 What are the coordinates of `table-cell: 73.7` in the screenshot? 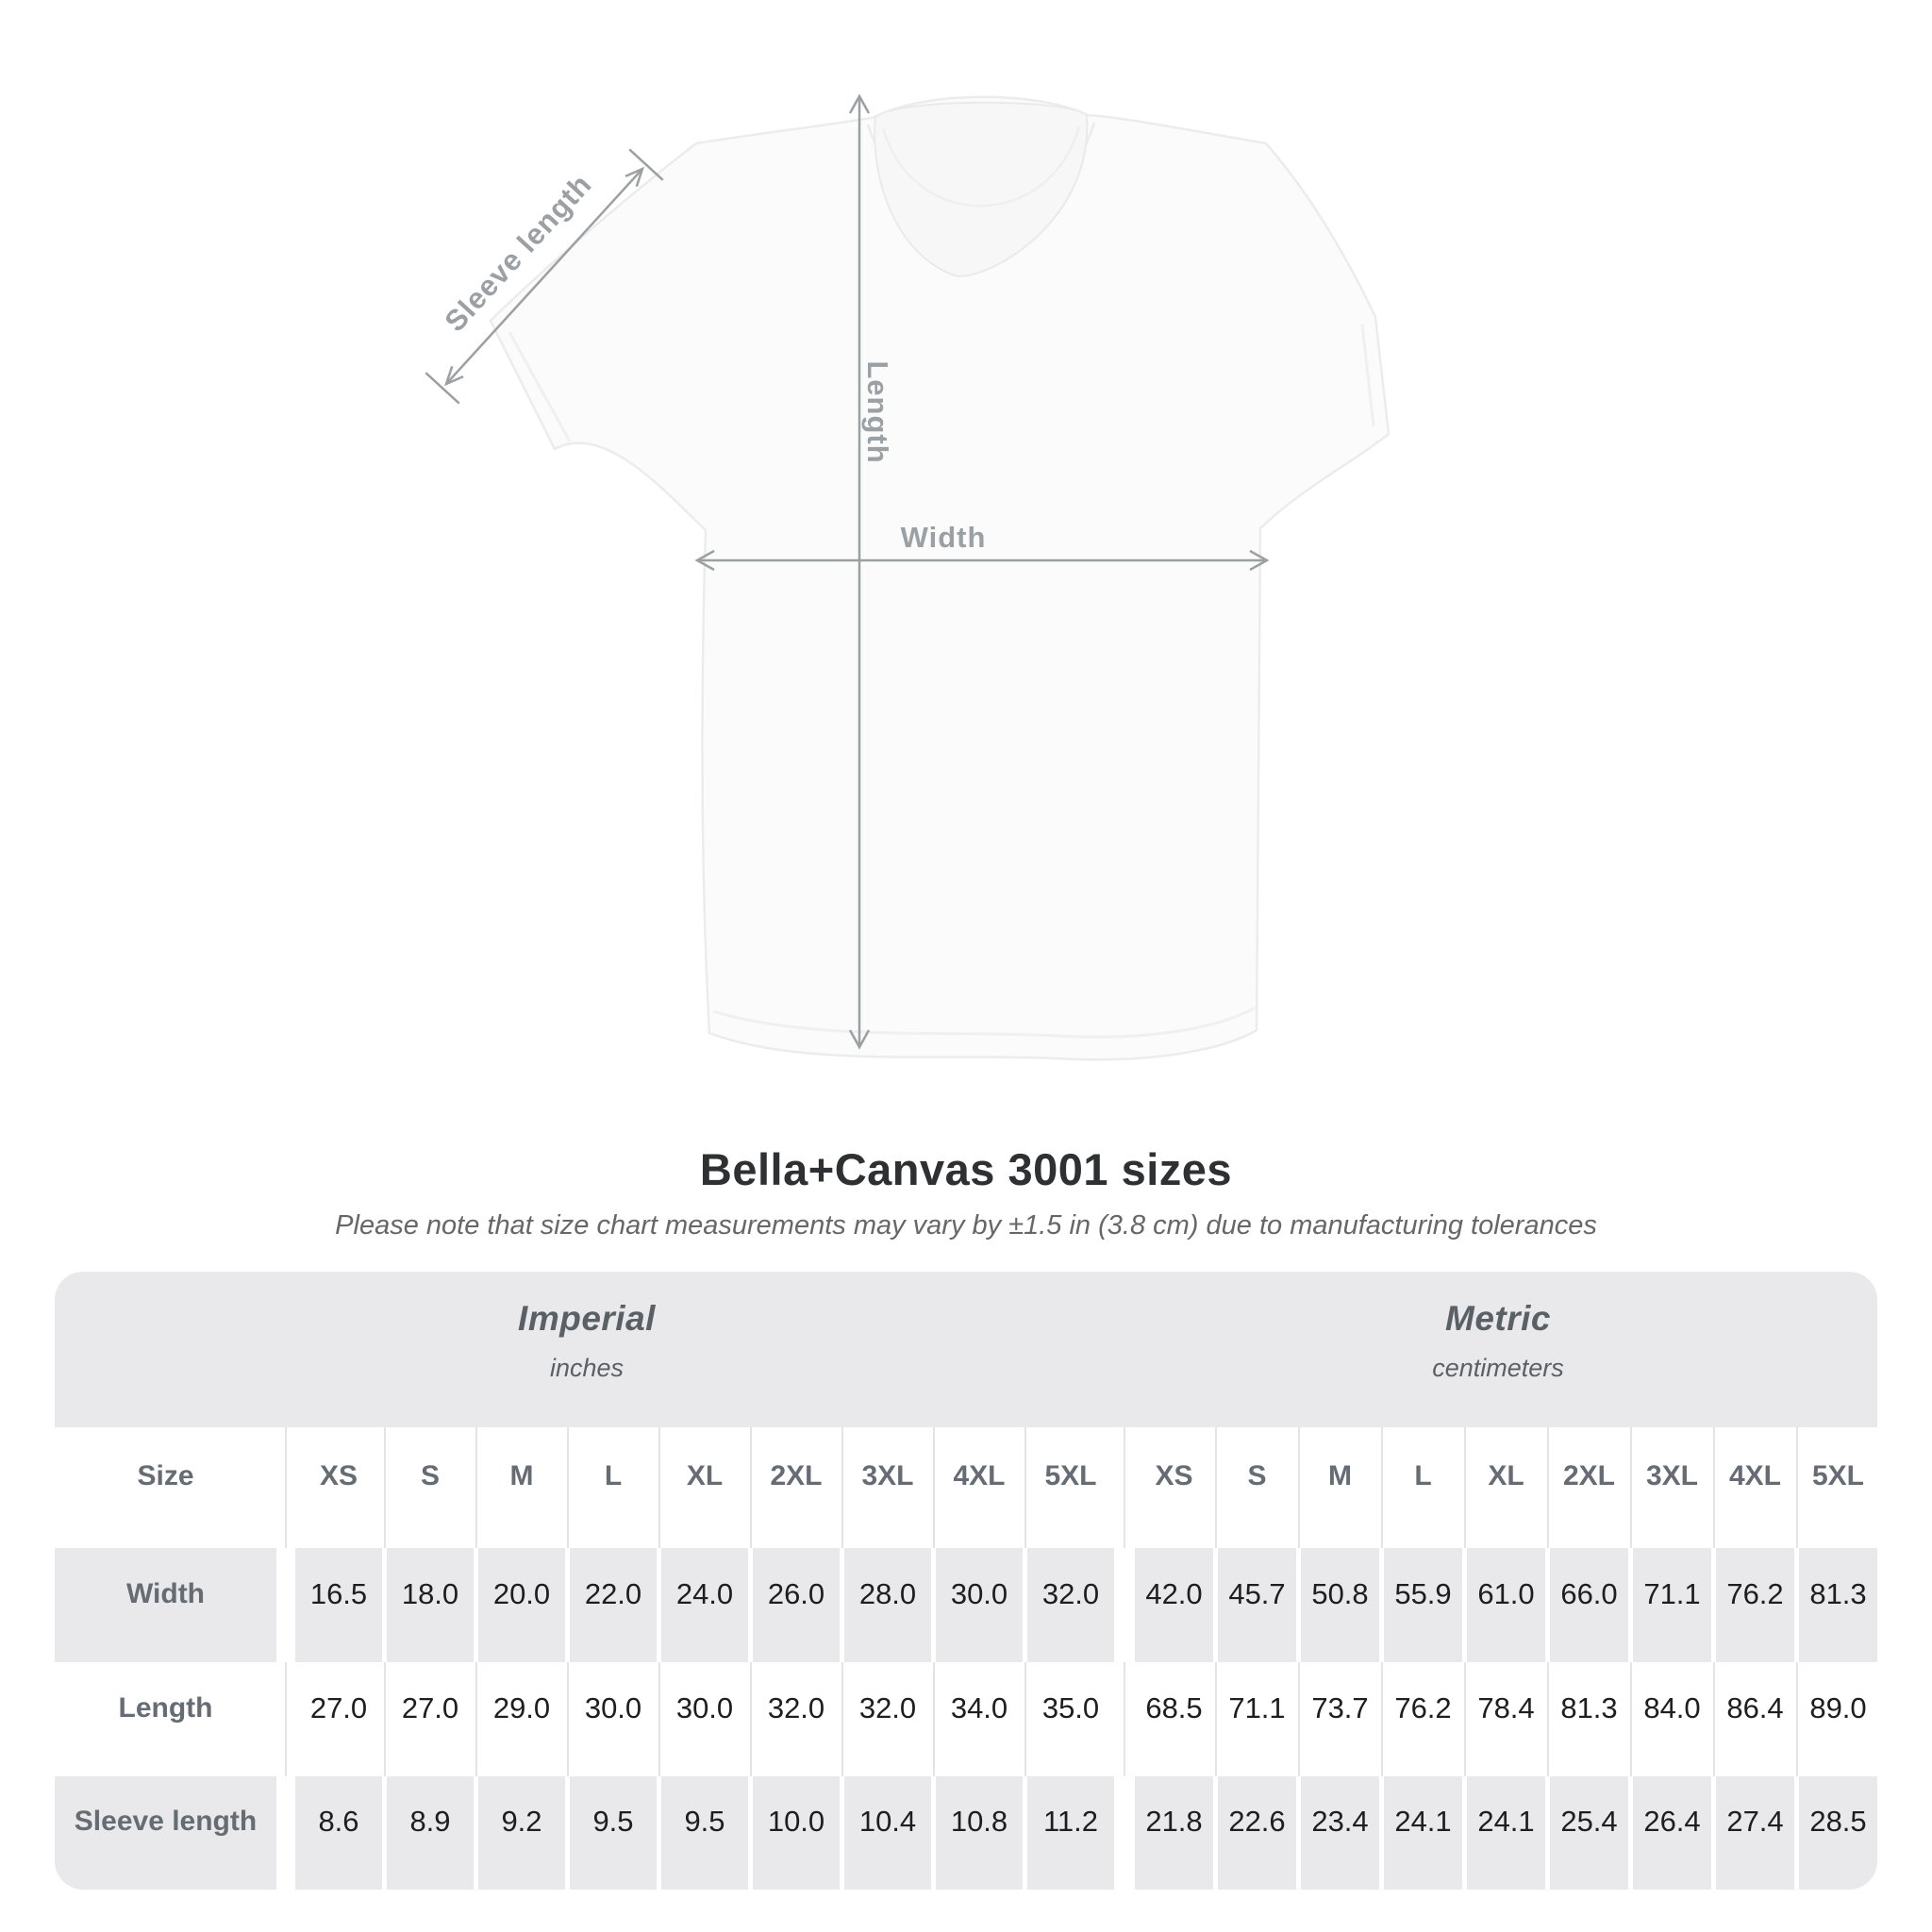 It's located at (1342, 1719).